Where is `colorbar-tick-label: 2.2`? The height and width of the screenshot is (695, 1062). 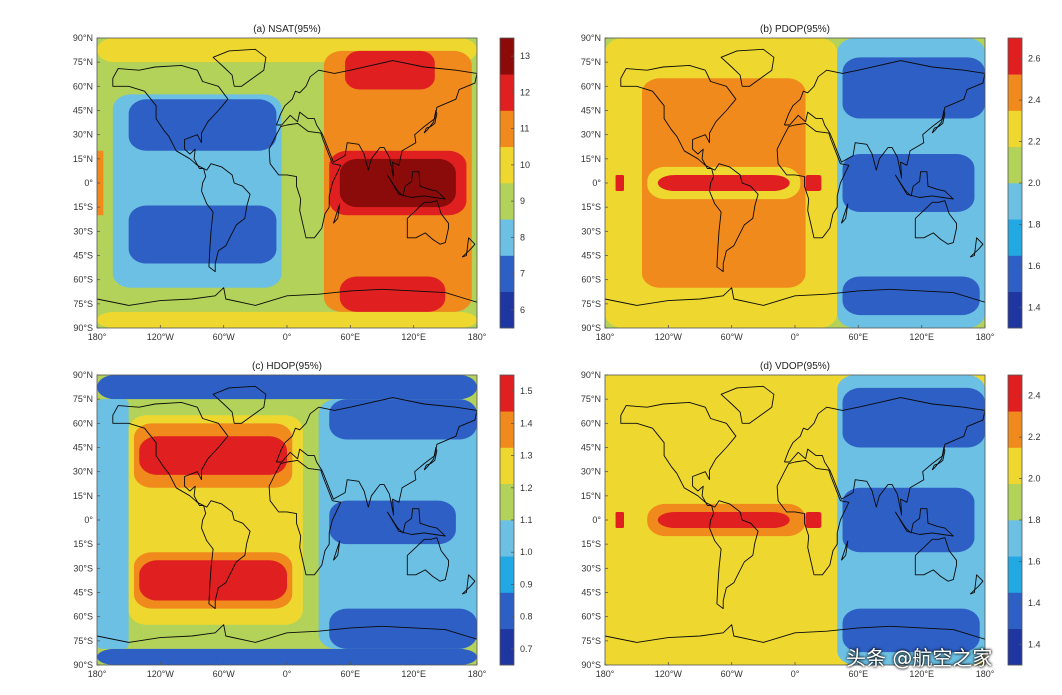
colorbar-tick-label: 2.2 is located at coordinates (1034, 437).